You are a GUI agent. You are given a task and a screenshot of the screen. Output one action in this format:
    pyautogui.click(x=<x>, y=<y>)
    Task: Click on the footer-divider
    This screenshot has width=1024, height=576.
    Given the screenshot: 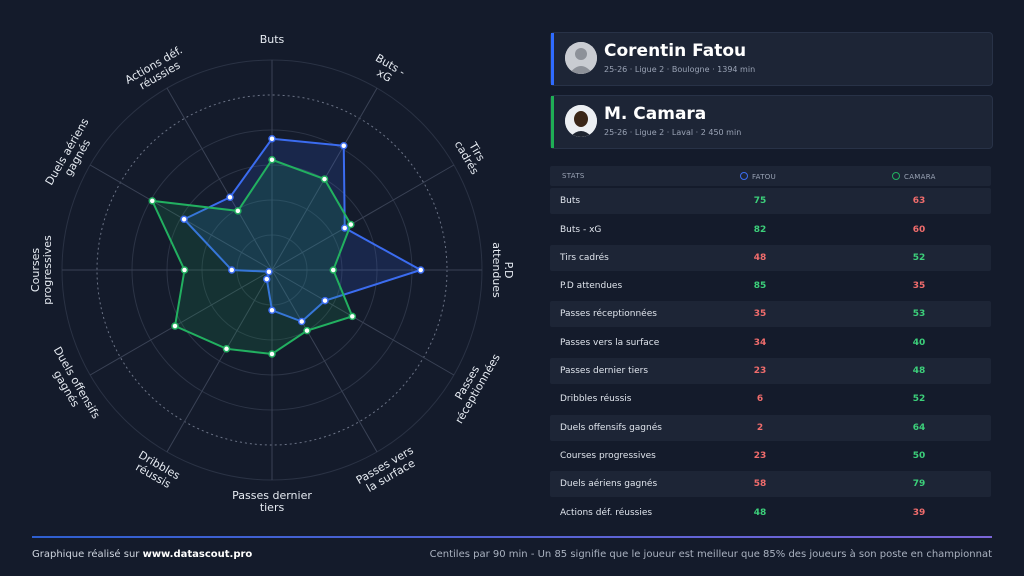 What is the action you would take?
    pyautogui.click(x=512, y=537)
    